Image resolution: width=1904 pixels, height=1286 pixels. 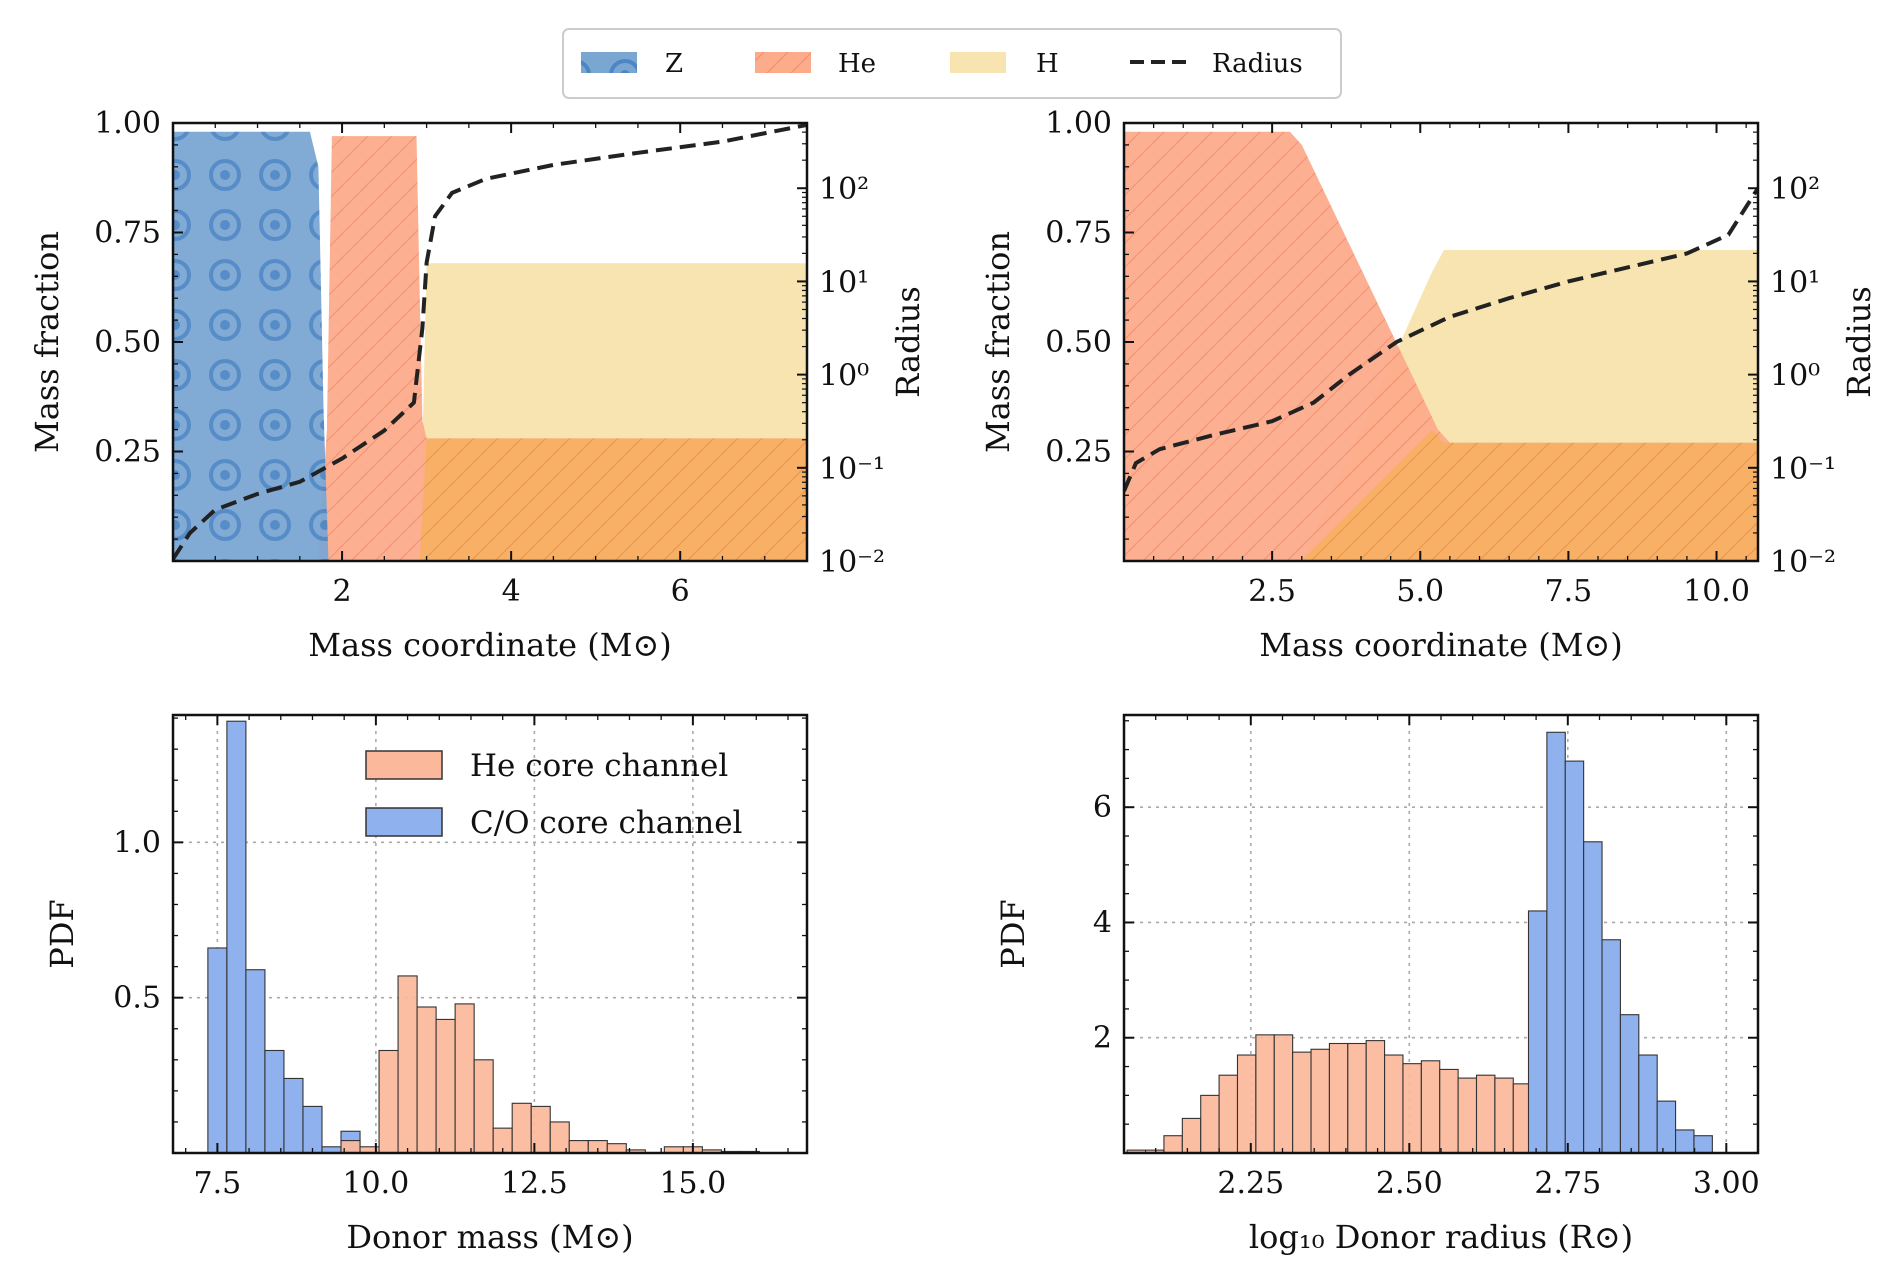 I want to click on bl-plot-area, so click(x=483, y=936).